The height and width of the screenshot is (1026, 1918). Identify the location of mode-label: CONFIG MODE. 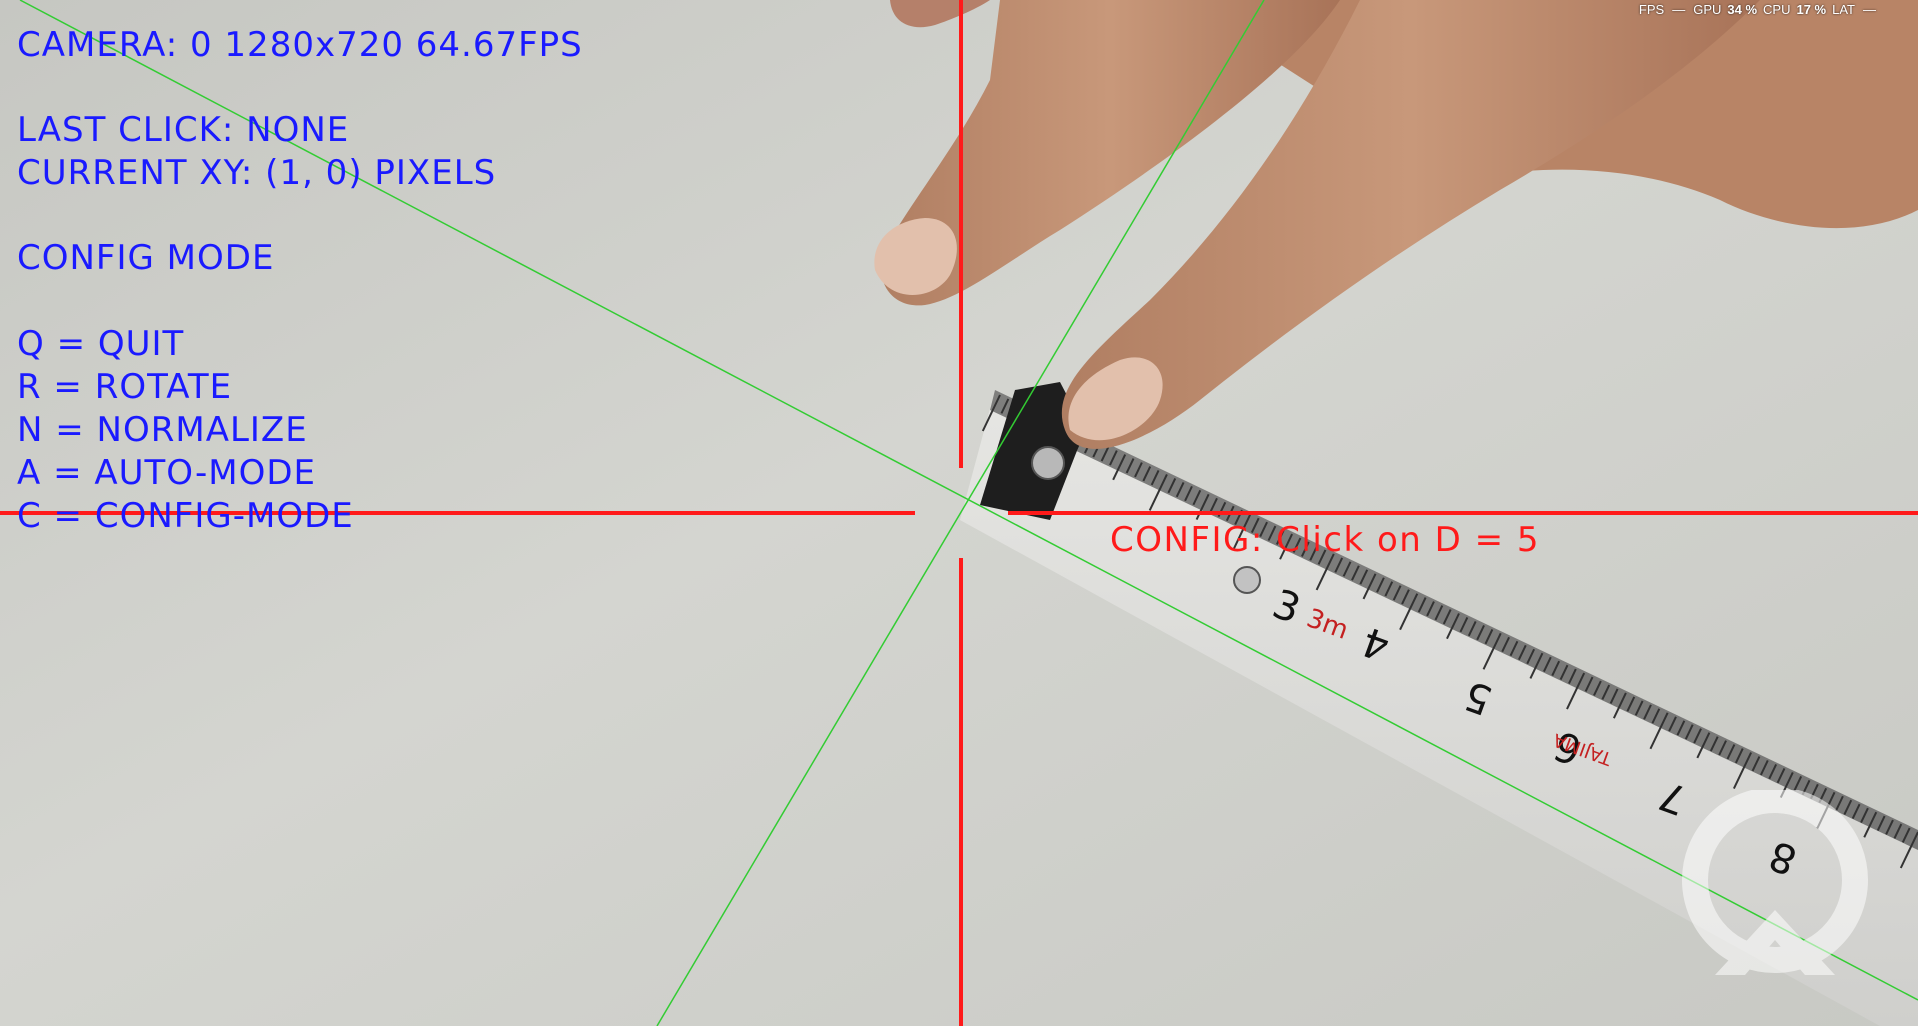
(146, 258).